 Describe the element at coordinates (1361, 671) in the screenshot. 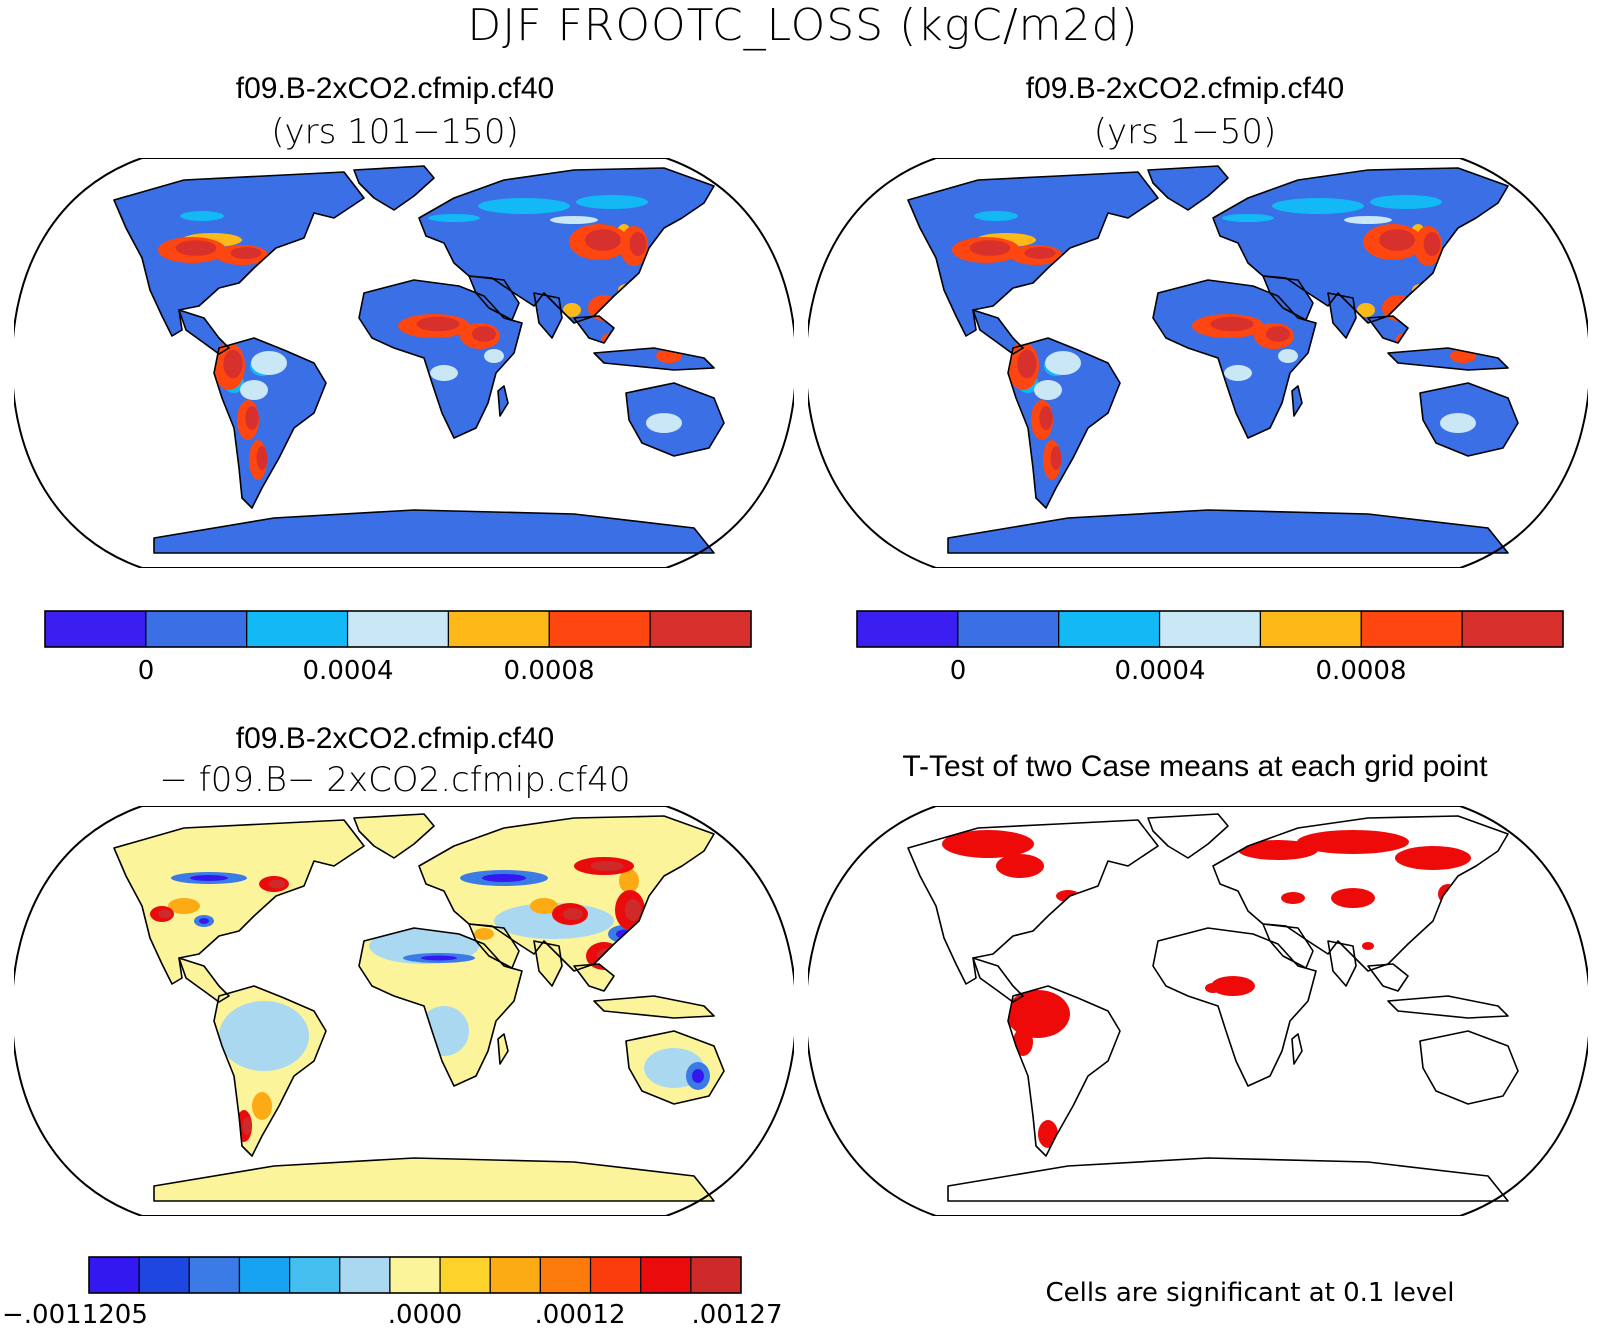

I see `cb-tr-tick-2: 0.0008` at that location.